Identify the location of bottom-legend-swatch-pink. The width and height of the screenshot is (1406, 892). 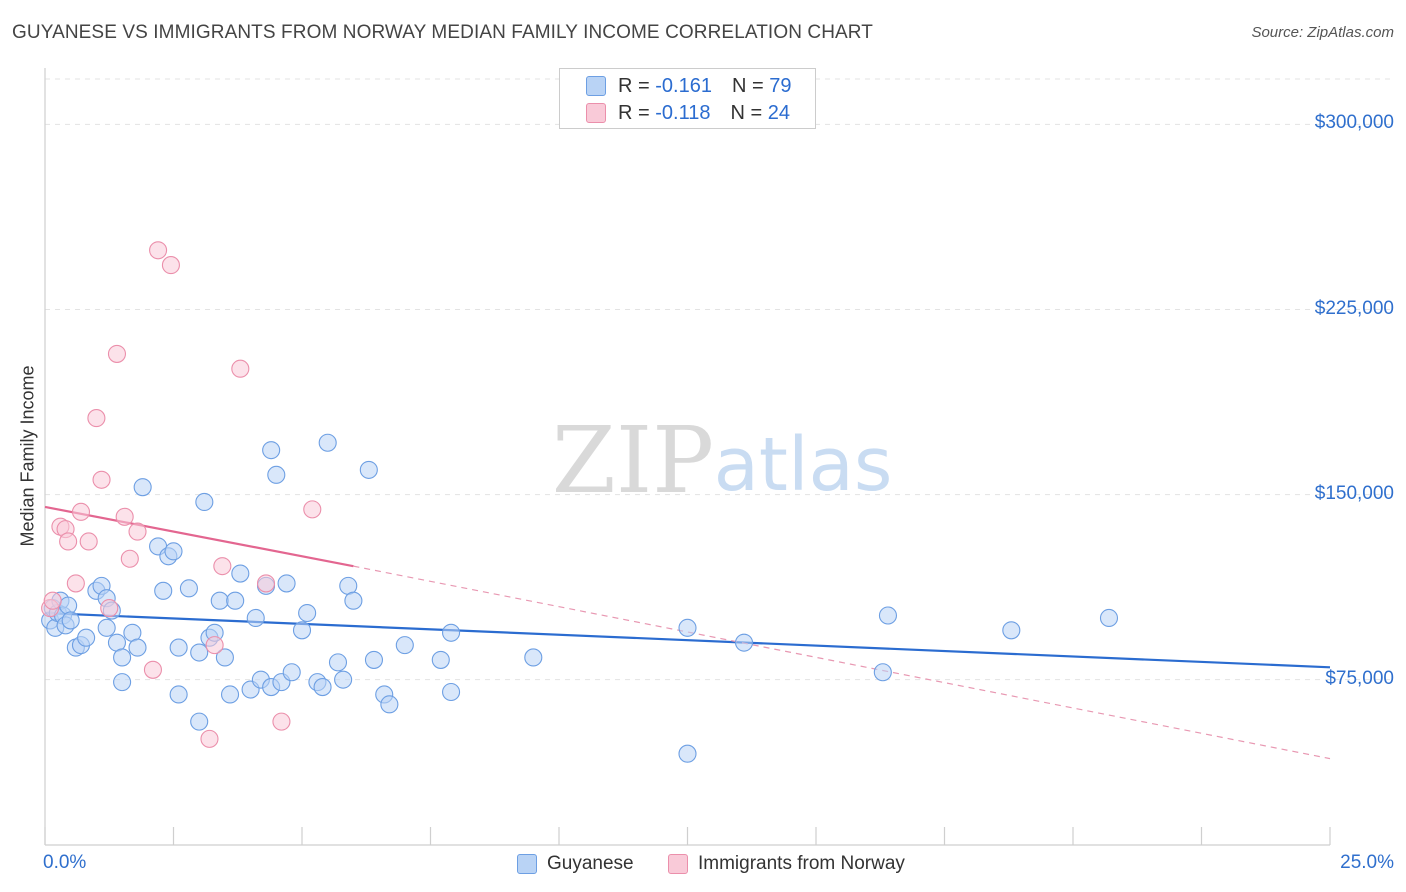
(678, 864).